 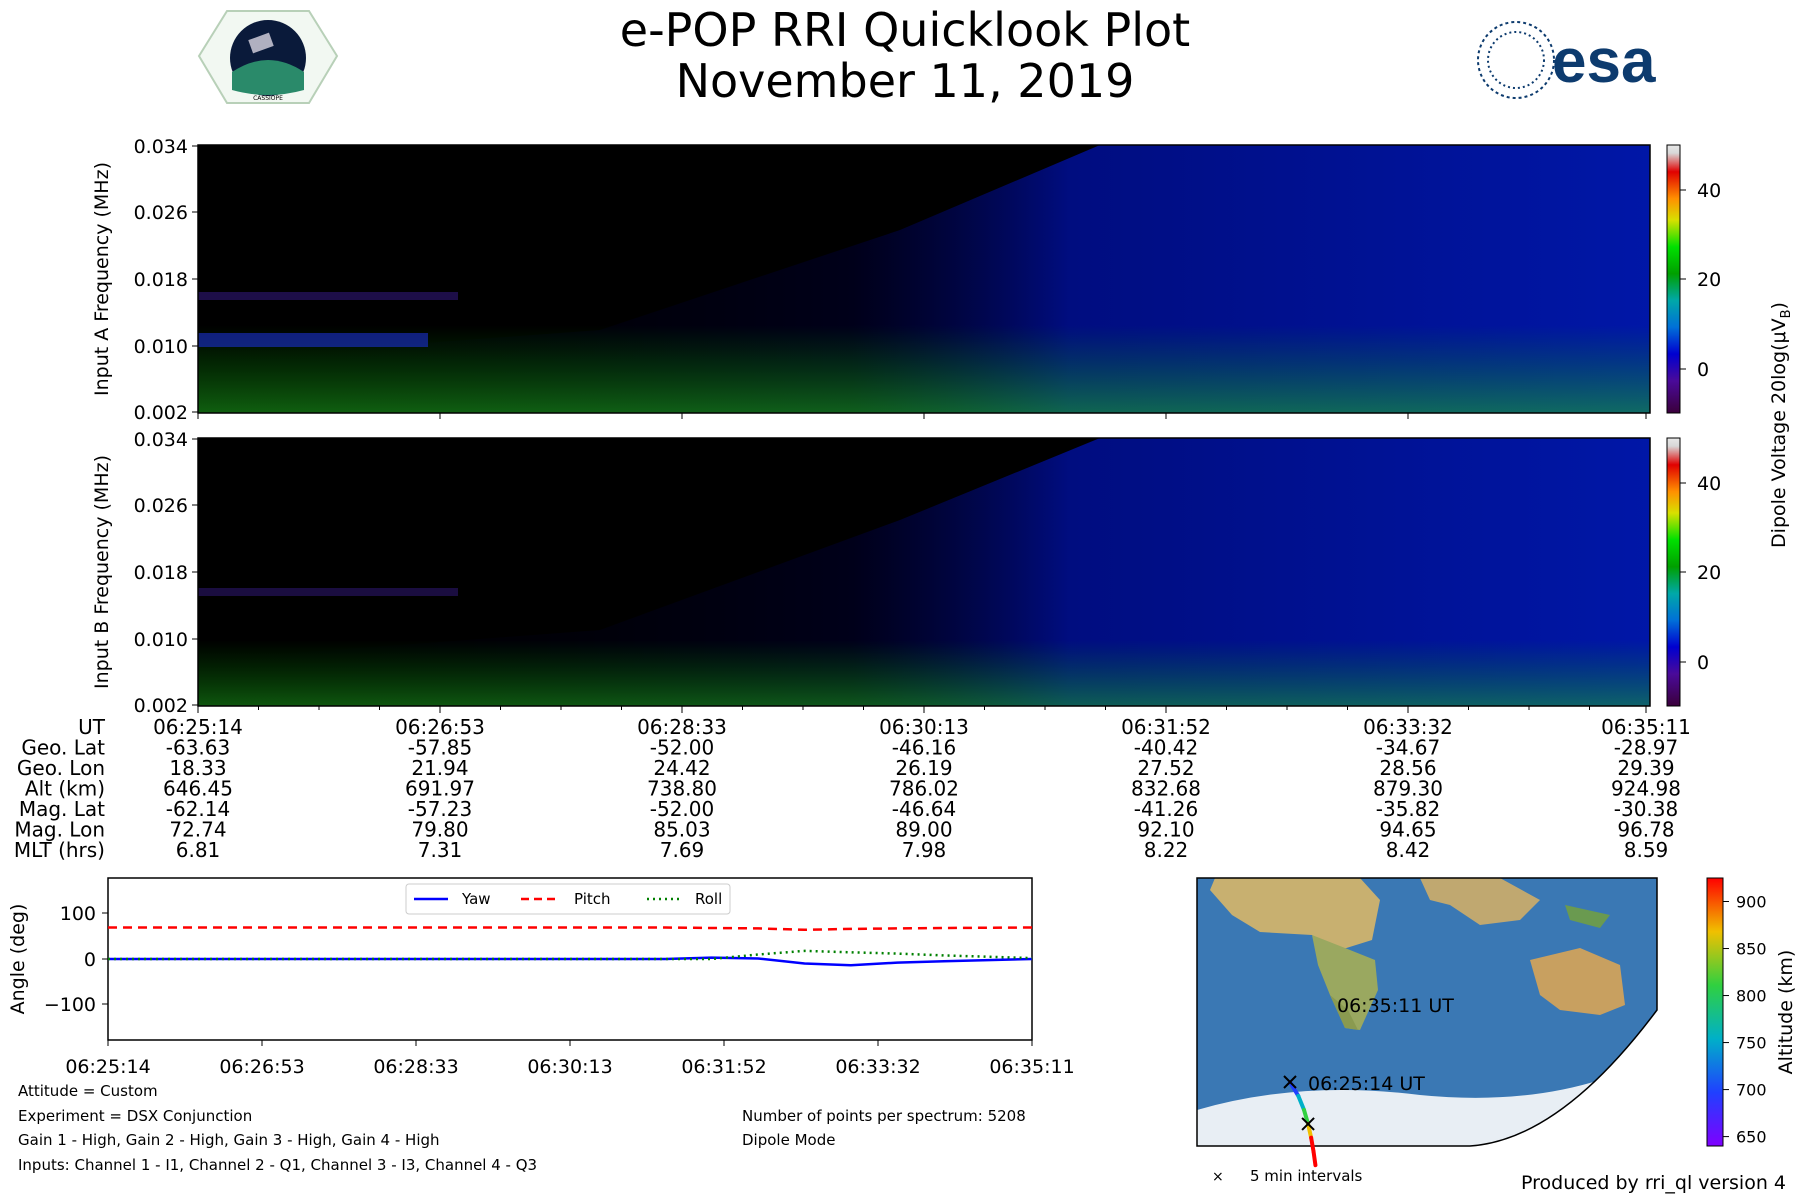 I want to click on page-title: e-POP RRI Quicklook Plot, so click(x=905, y=30).